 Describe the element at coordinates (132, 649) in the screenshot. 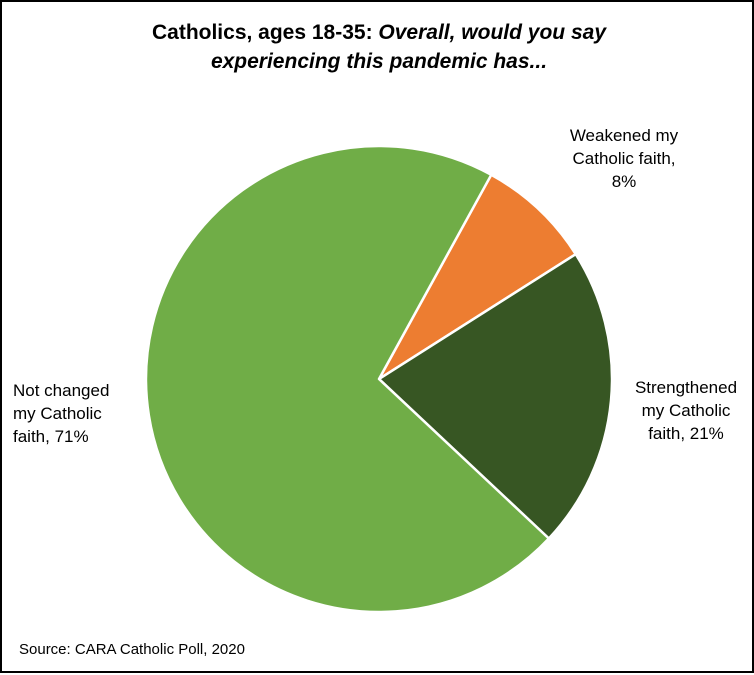

I see `source-note: Source: CARA Catholic Poll, 2020` at that location.